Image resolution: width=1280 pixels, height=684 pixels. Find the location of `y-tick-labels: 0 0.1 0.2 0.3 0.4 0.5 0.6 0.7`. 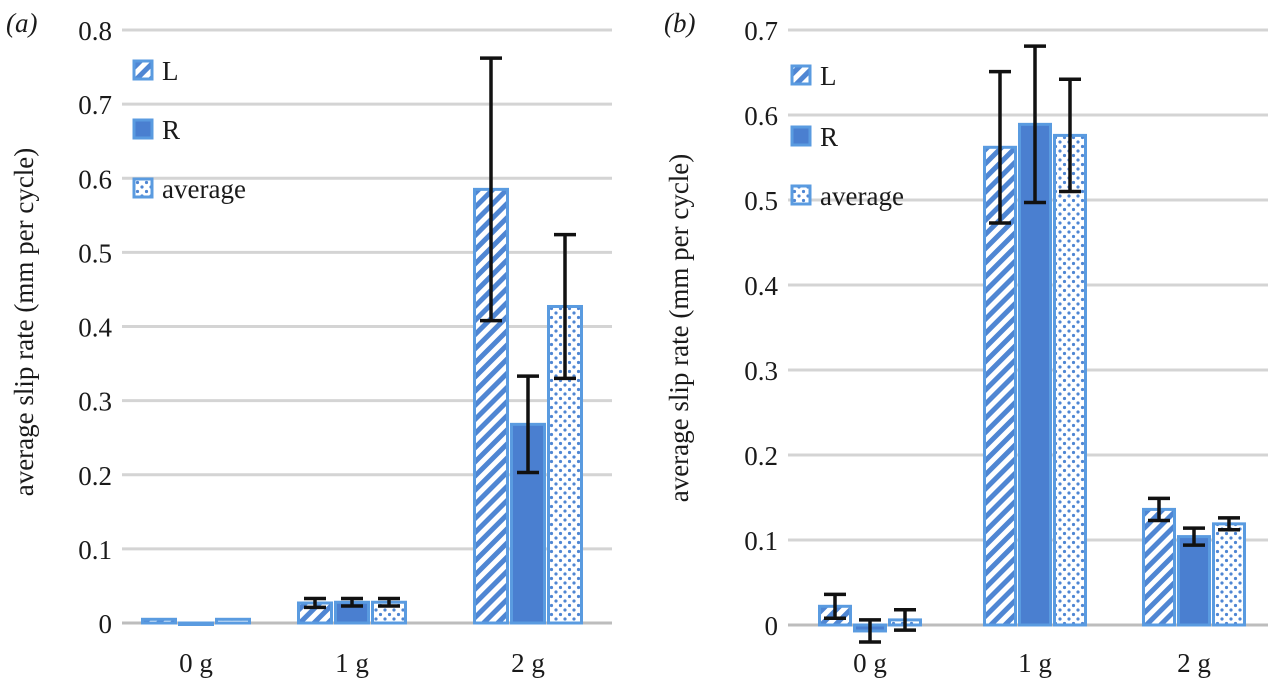

y-tick-labels: 0 0.1 0.2 0.3 0.4 0.5 0.6 0.7 is located at coordinates (761, 328).